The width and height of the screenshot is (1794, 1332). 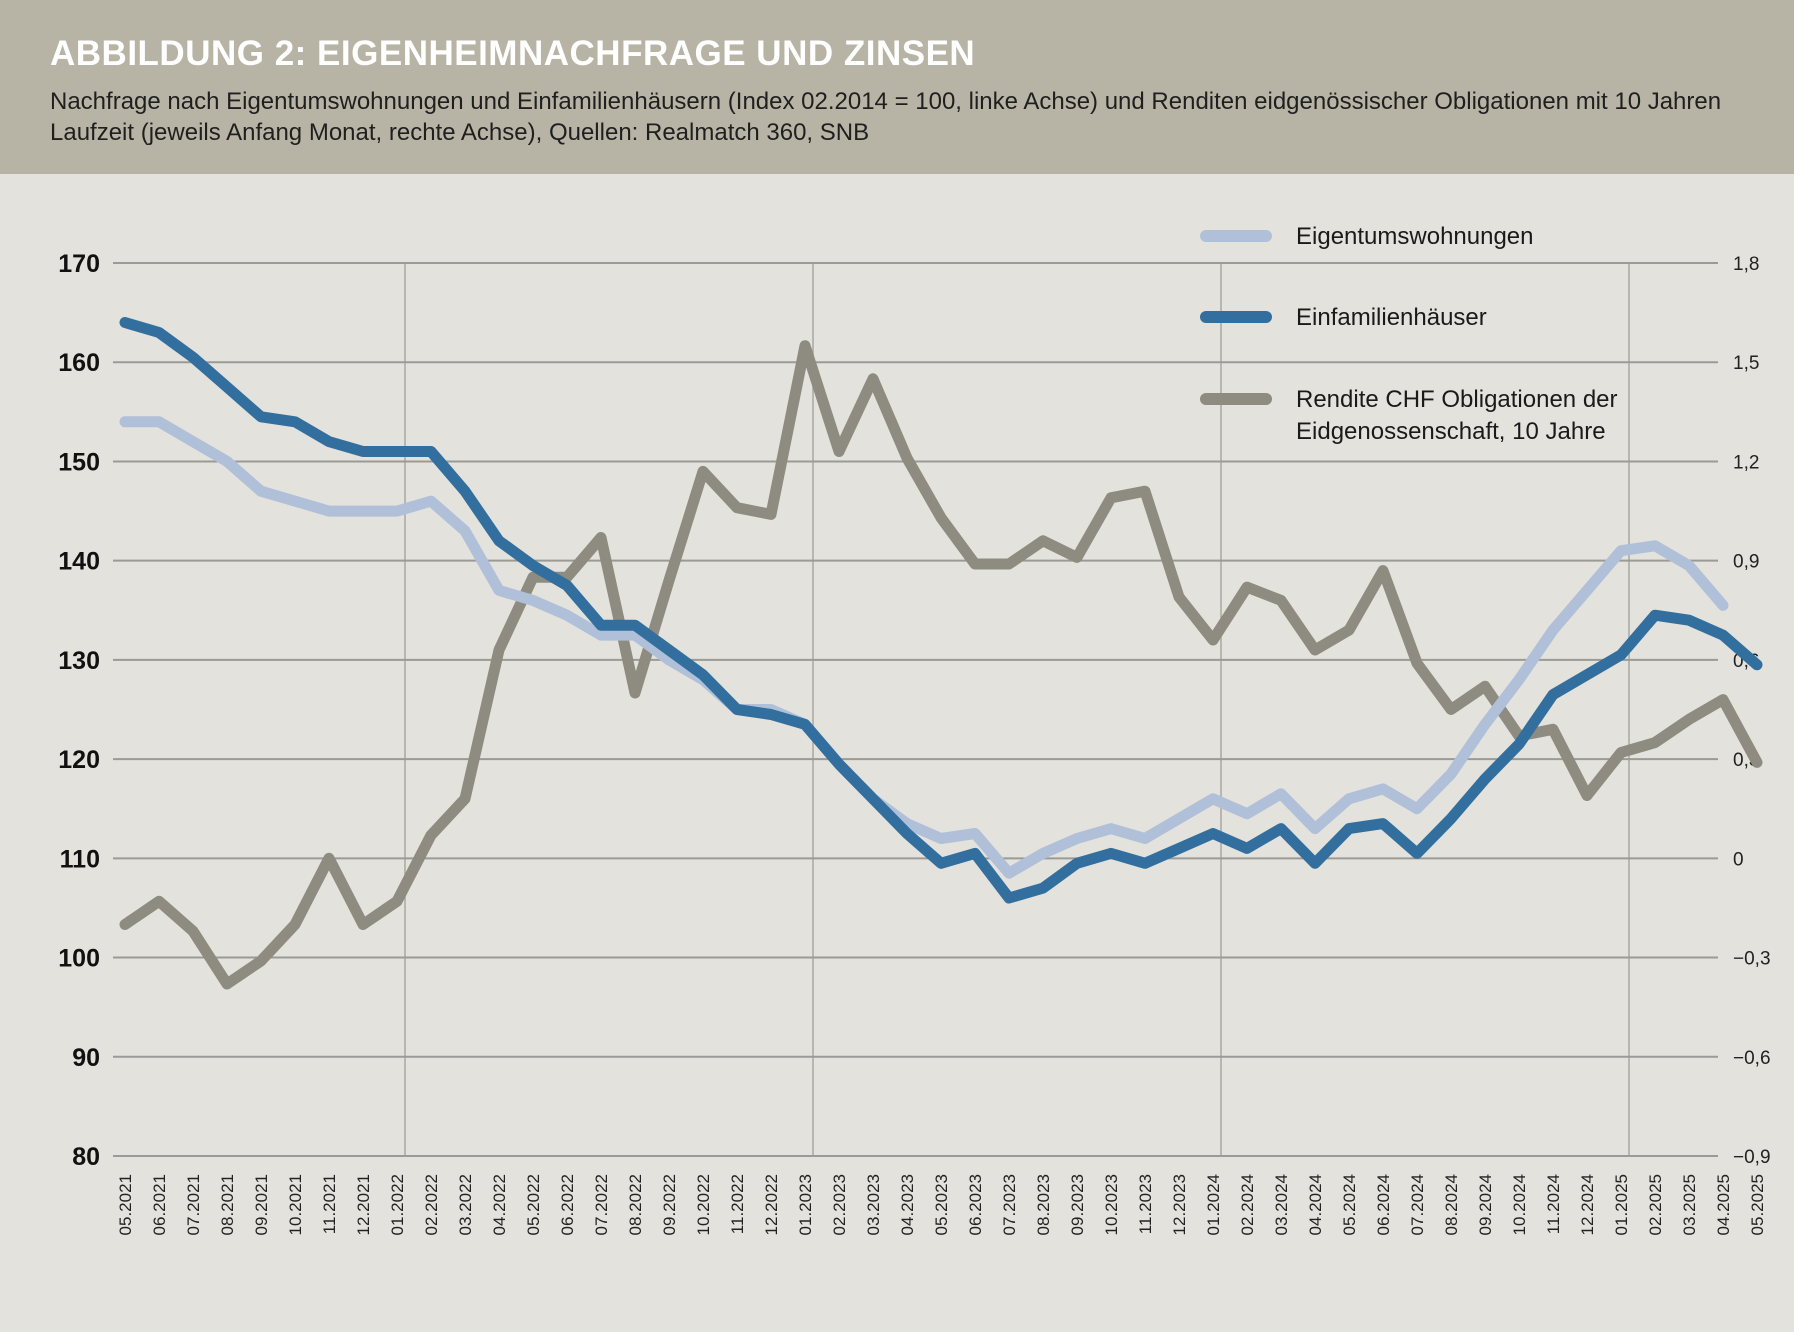 I want to click on left-tick-label: 160, so click(x=79, y=363).